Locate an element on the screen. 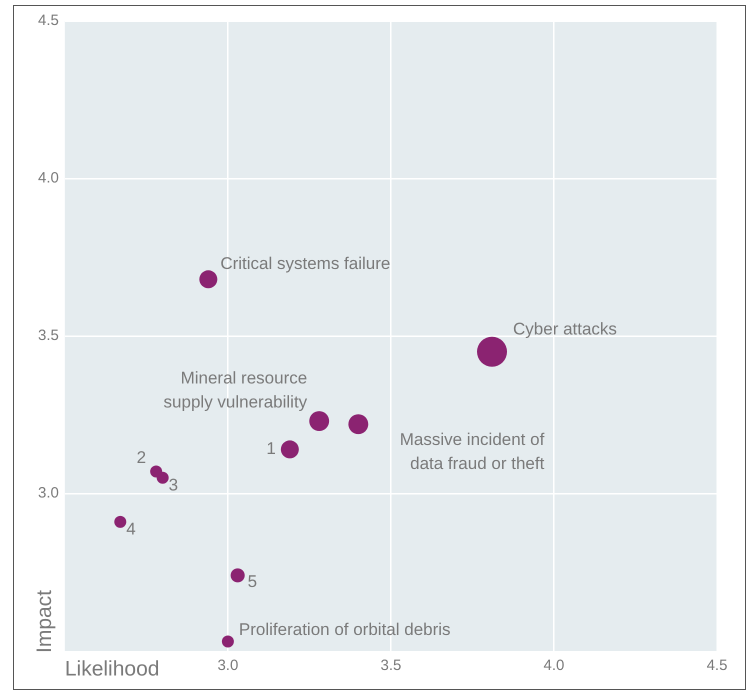 The width and height of the screenshot is (746, 695). y-tick-label: 3.5 is located at coordinates (48, 335).